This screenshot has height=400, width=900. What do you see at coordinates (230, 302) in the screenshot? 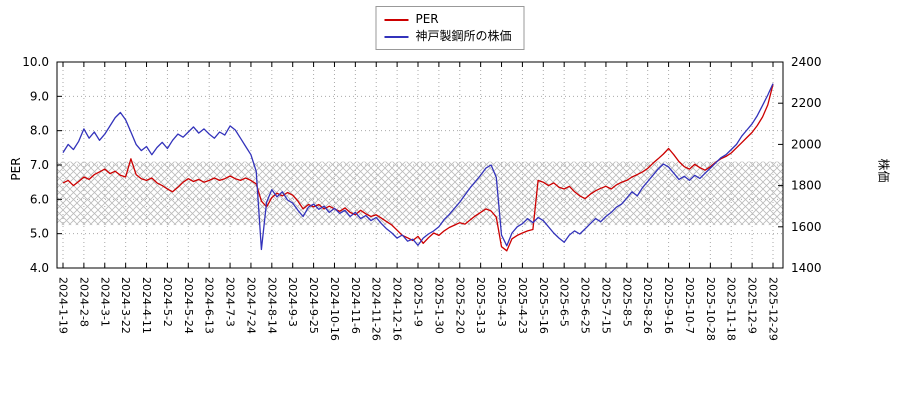
I see `x-tick-label: 2024-7-3` at bounding box center [230, 302].